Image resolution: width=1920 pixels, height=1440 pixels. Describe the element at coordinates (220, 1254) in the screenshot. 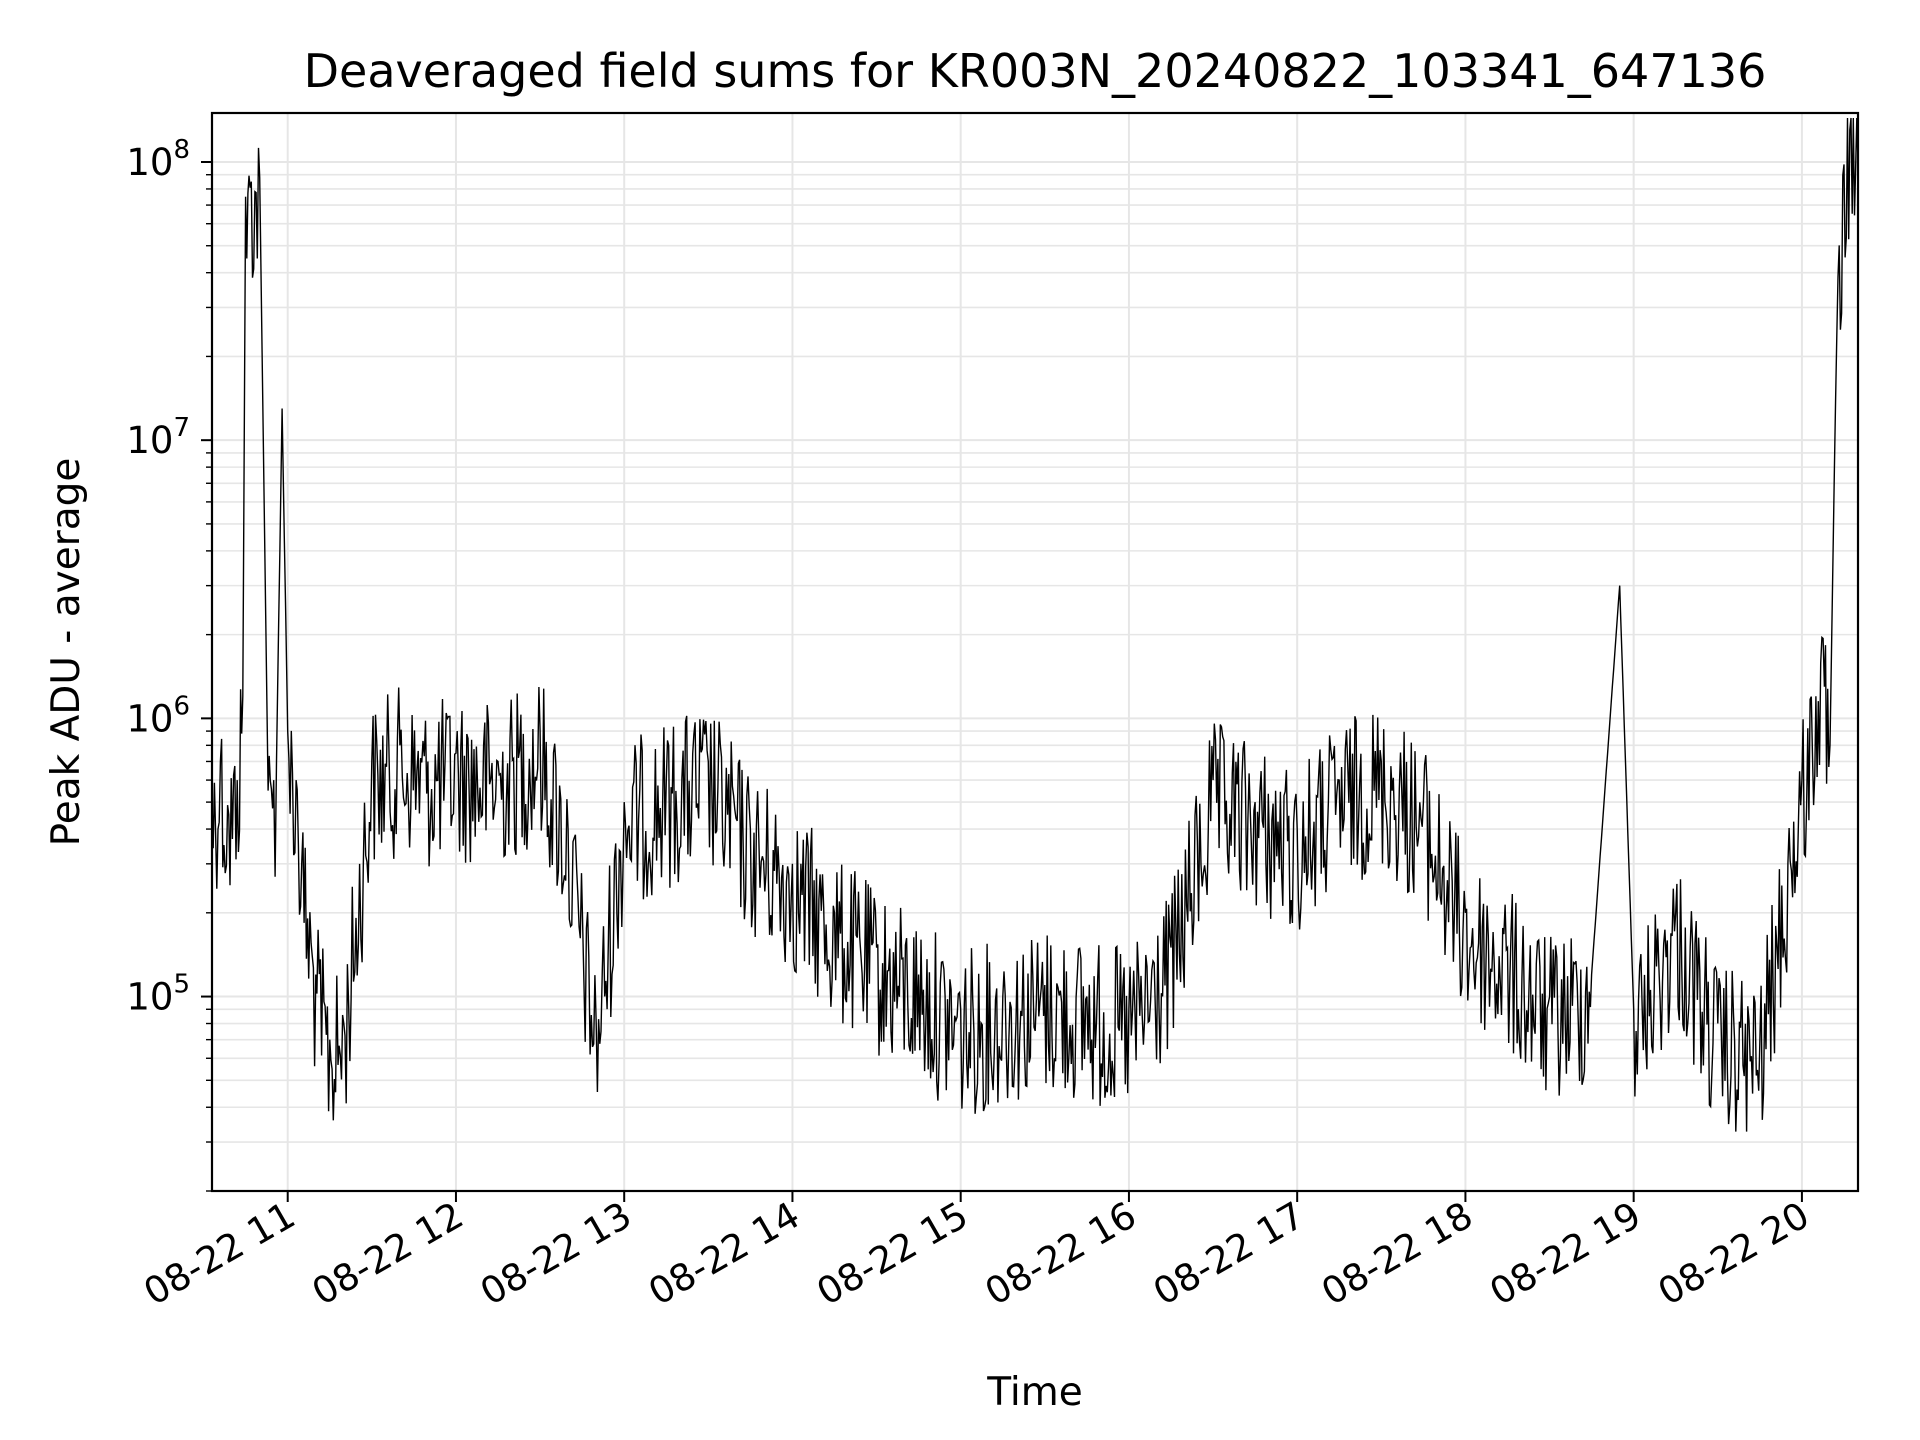

I see `x-tick-label: 08-22 11` at that location.